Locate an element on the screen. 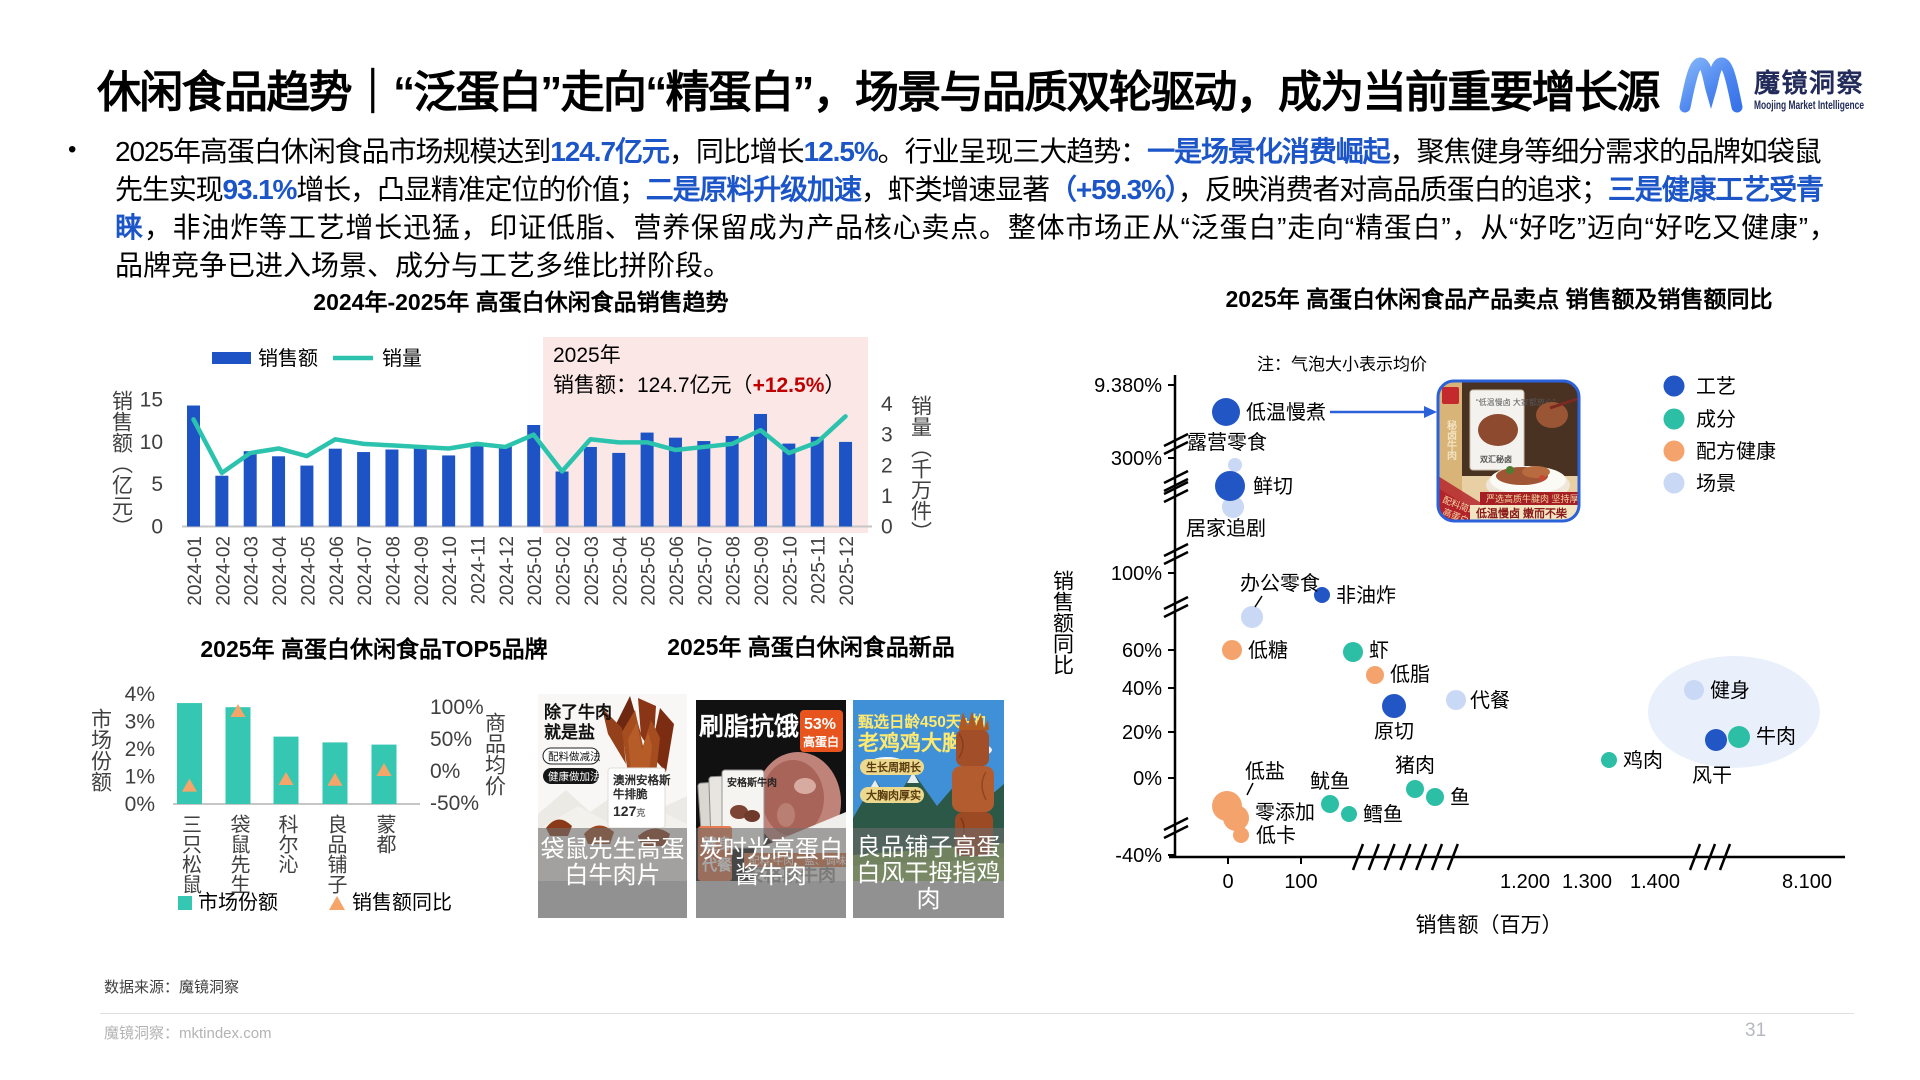 The image size is (1920, 1080). svg-text: 2024-05 is located at coordinates (308, 571).